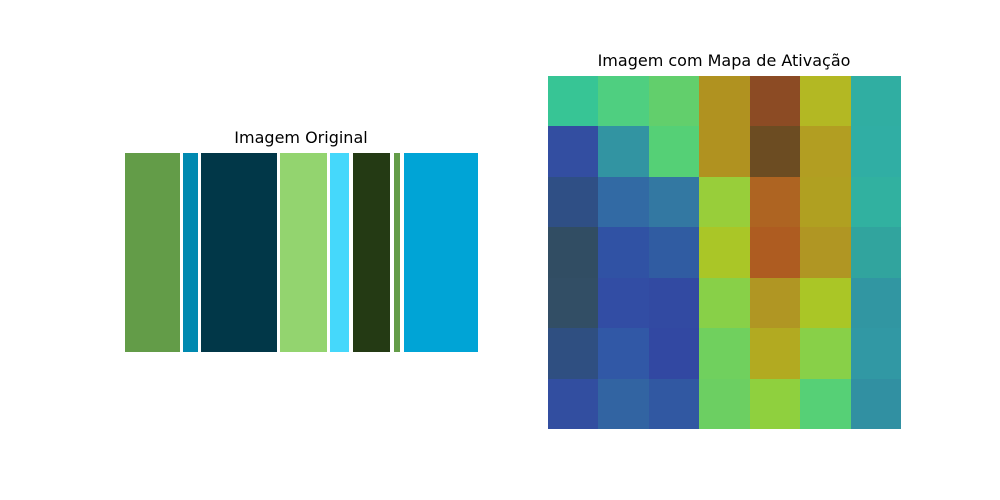 The width and height of the screenshot is (1000, 500). I want to click on activation-cell-r3-c6, so click(825, 202).